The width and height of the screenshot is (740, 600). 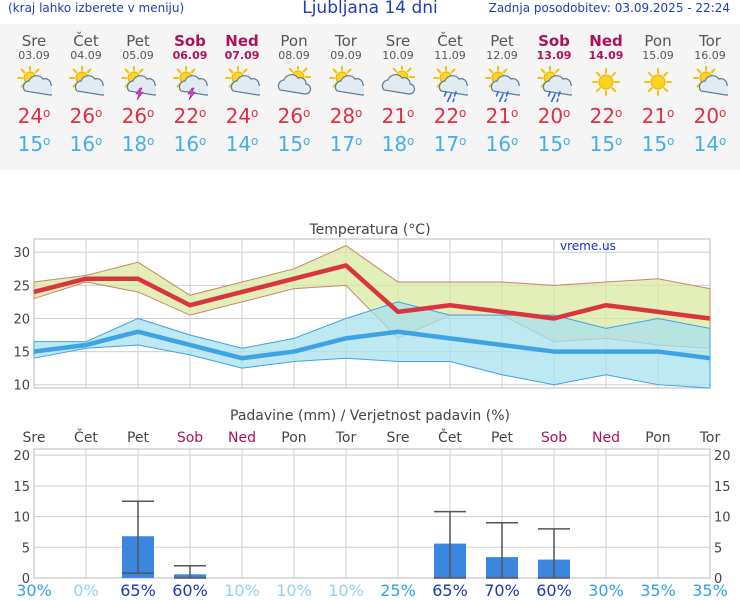 I want to click on day-date: 04.09, so click(x=86, y=55).